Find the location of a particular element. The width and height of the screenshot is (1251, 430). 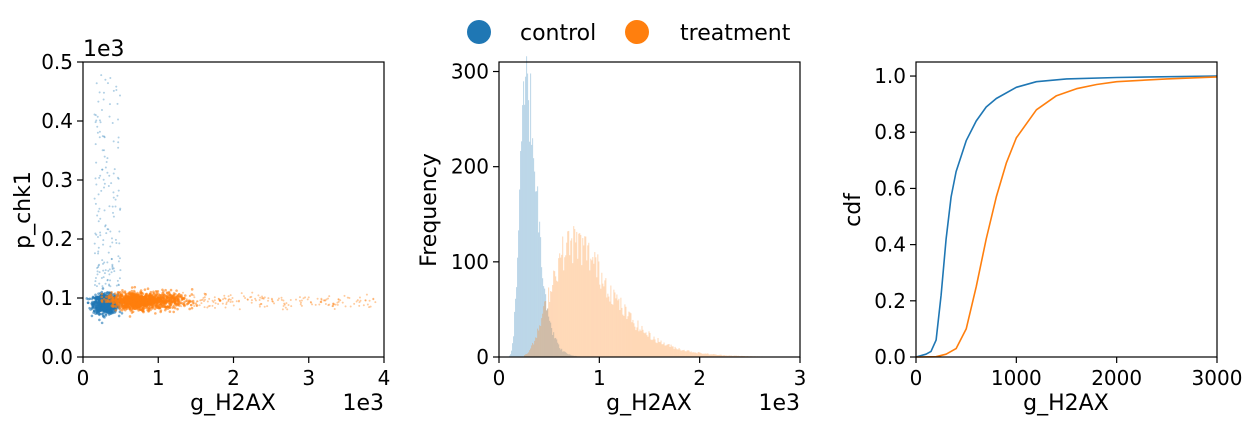

x-tick-label: 0 is located at coordinates (916, 378).